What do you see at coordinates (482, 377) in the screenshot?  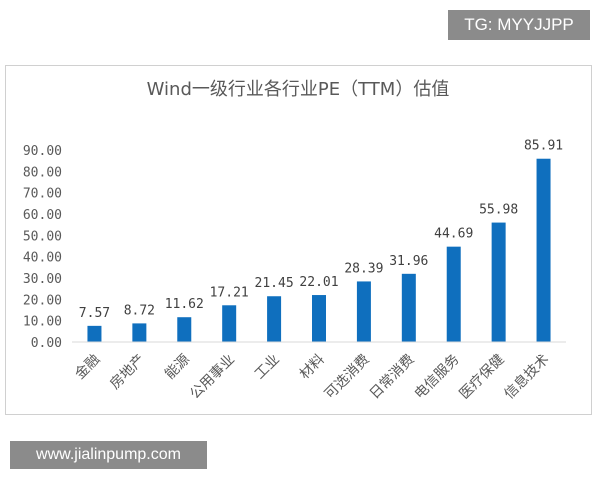 I see `x-tick-label: 医疗保健` at bounding box center [482, 377].